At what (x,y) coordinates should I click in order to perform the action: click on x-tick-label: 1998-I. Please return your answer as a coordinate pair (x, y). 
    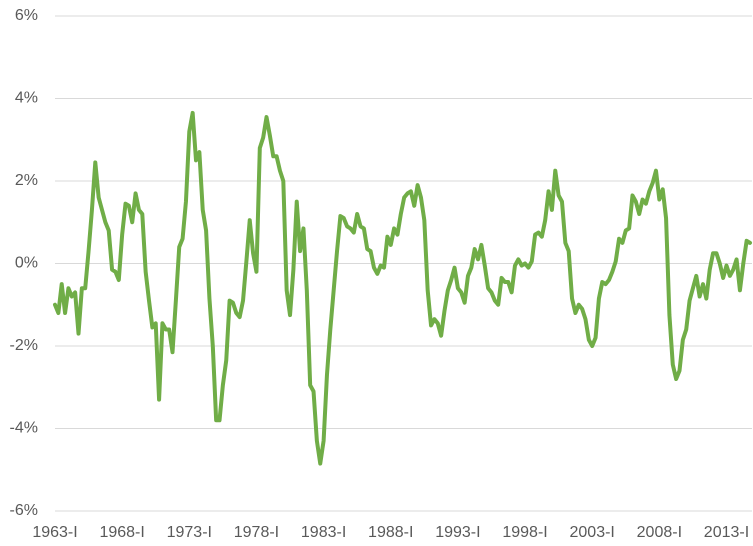
    Looking at the image, I should click on (524, 532).